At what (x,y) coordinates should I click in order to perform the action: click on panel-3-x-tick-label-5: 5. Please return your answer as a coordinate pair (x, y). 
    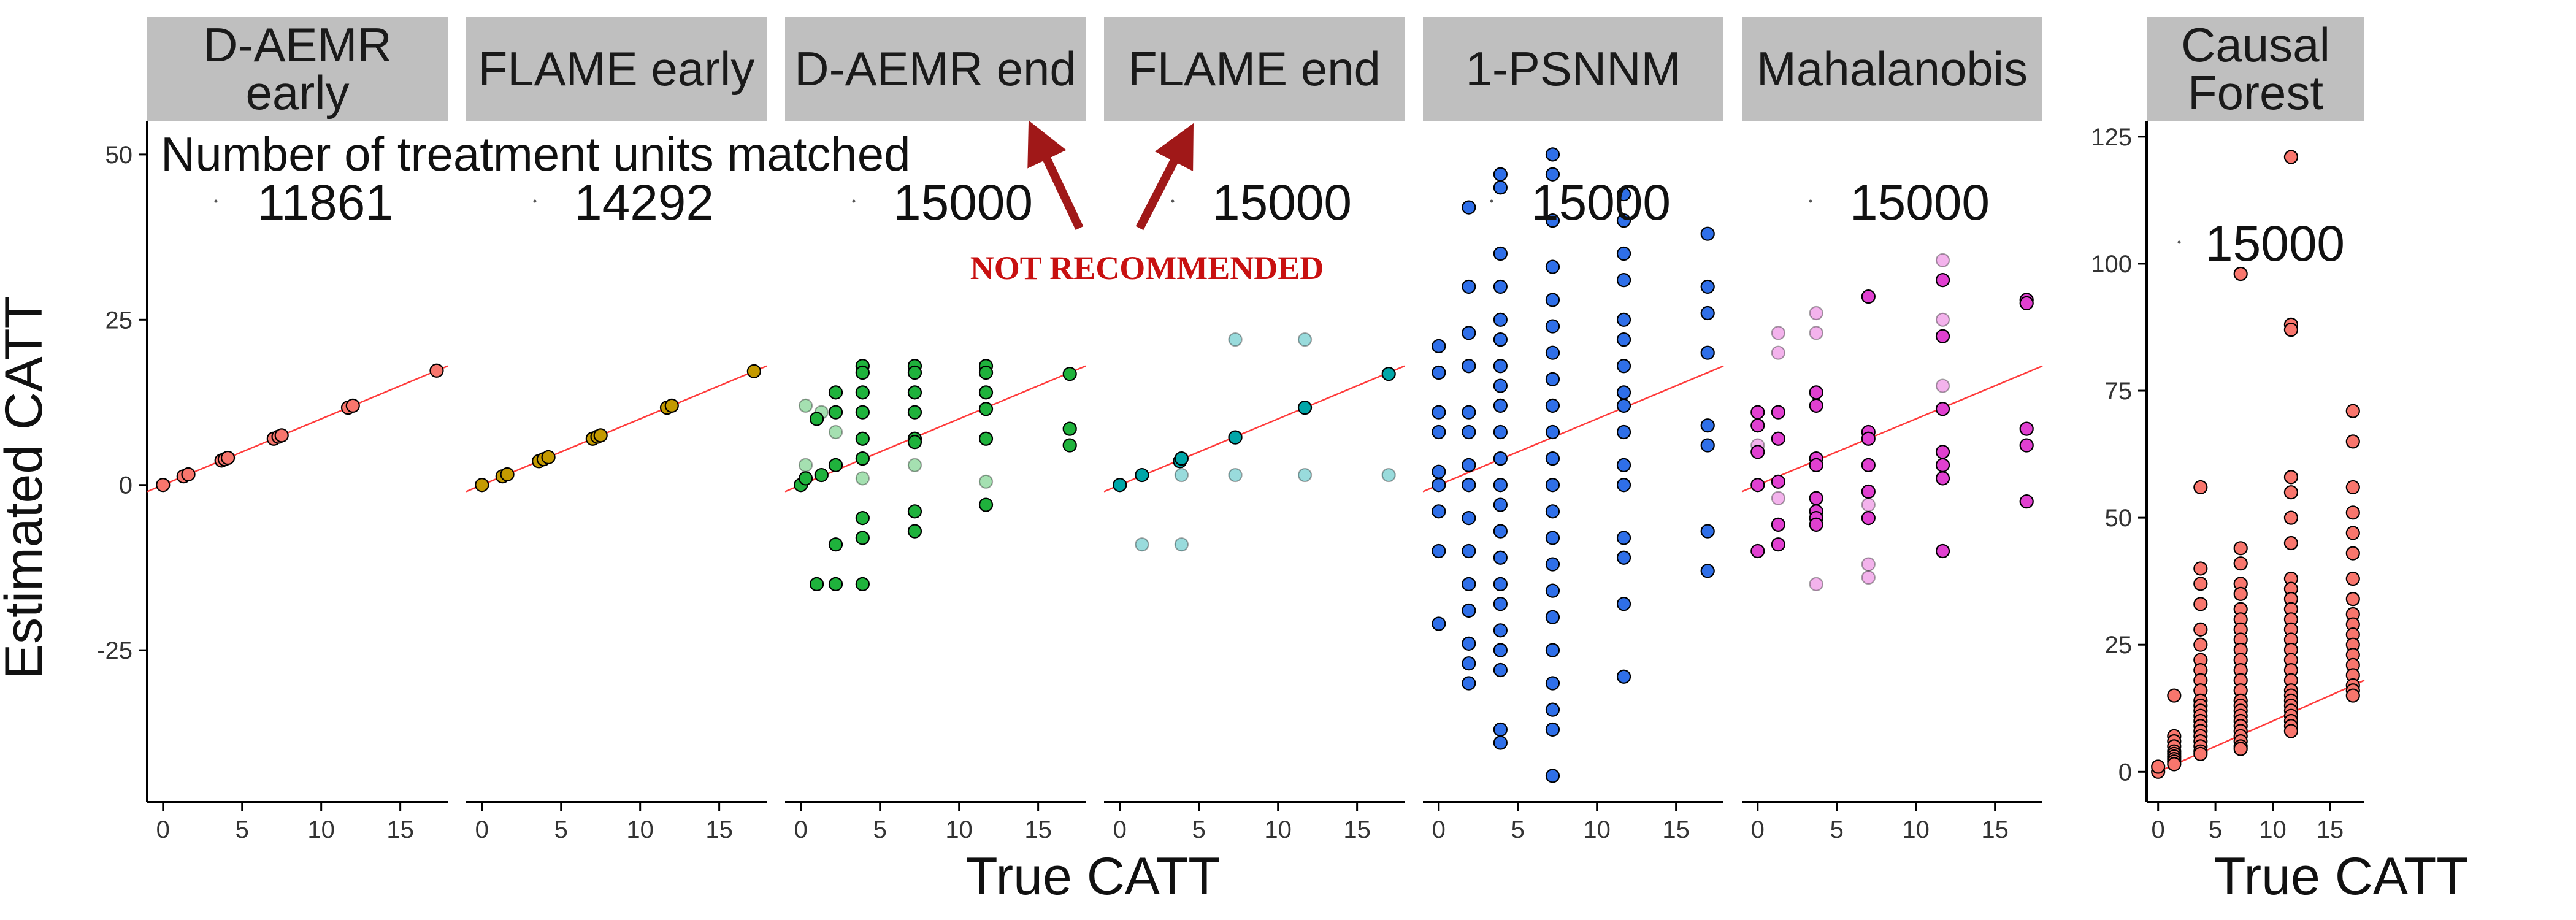
    Looking at the image, I should click on (880, 829).